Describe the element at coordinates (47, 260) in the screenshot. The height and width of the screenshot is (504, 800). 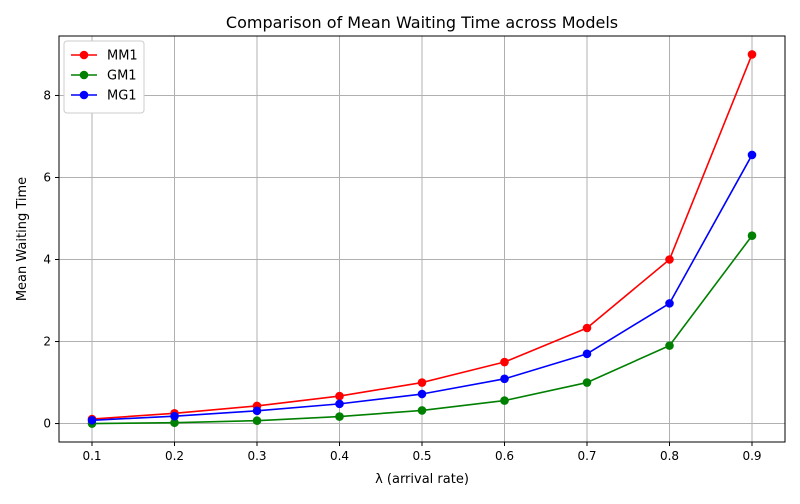
I see `y-tick-label: 4` at that location.